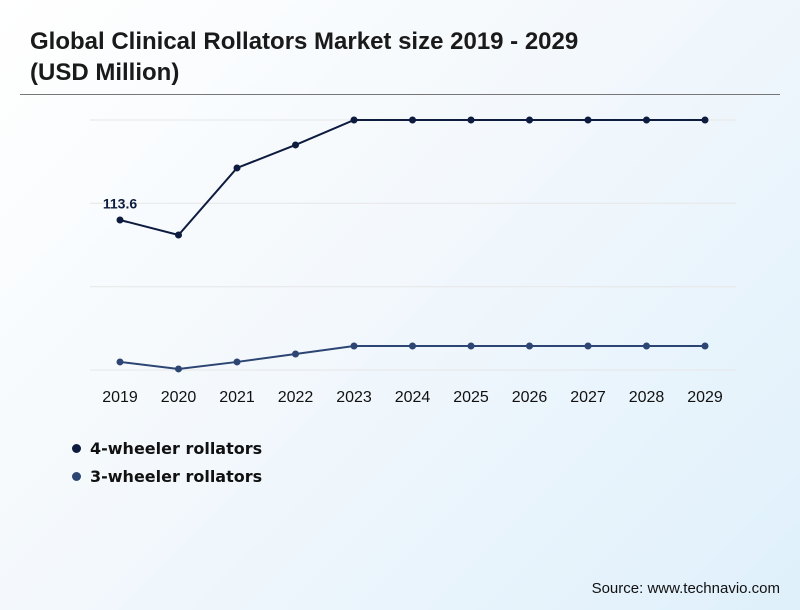 The height and width of the screenshot is (610, 800). What do you see at coordinates (176, 476) in the screenshot?
I see `legend-label: 3-wheeler rollators` at bounding box center [176, 476].